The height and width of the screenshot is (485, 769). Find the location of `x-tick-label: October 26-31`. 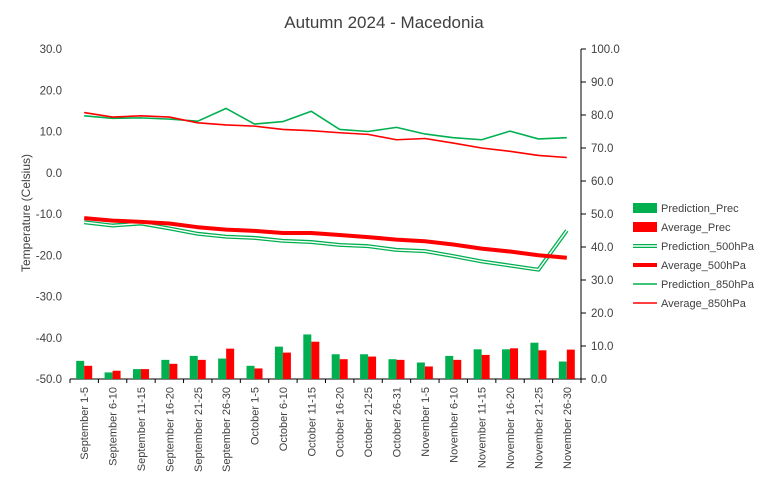

x-tick-label: October 26-31 is located at coordinates (397, 422).